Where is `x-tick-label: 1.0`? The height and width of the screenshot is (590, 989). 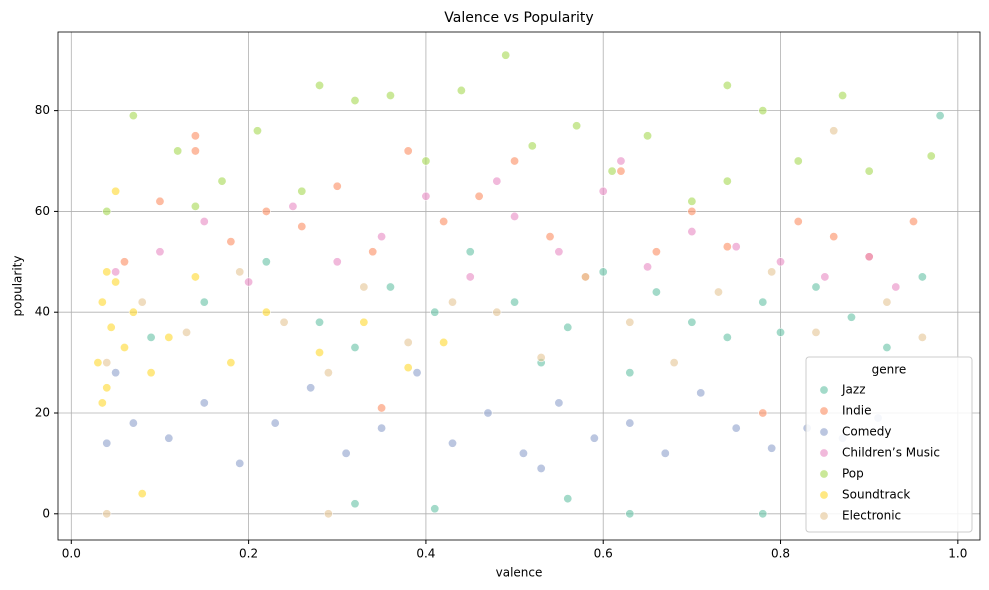 x-tick-label: 1.0 is located at coordinates (957, 554).